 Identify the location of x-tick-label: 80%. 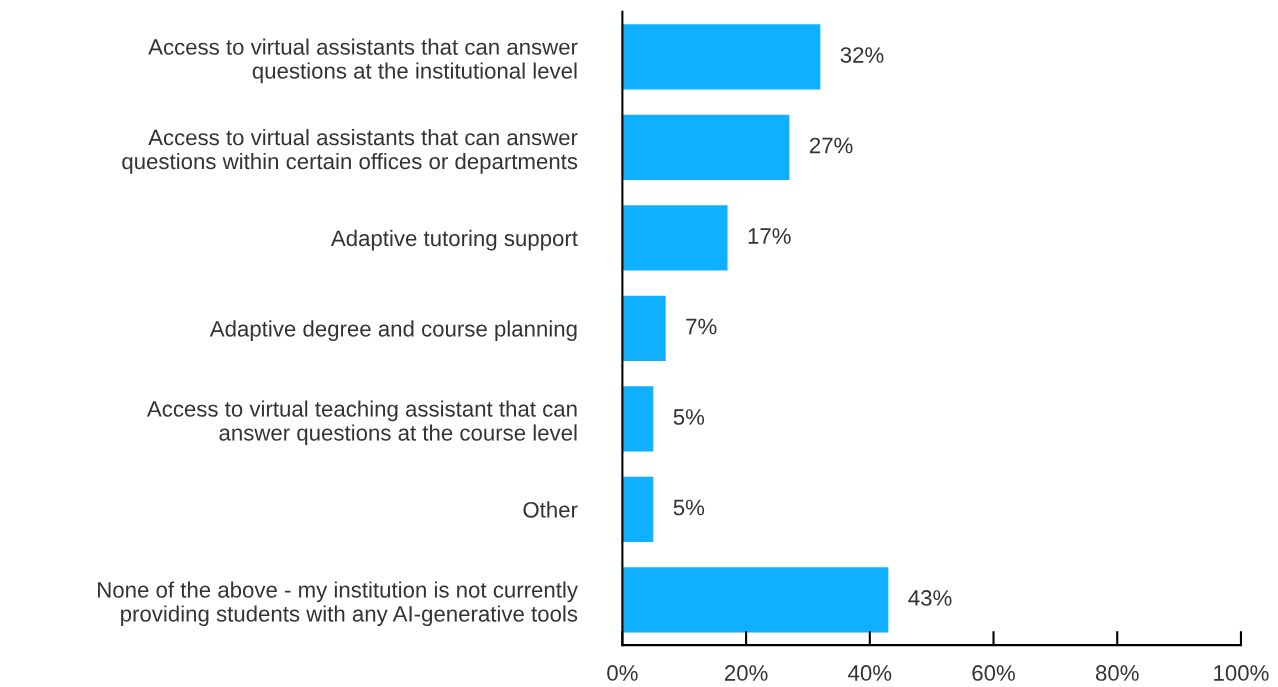
(1117, 673).